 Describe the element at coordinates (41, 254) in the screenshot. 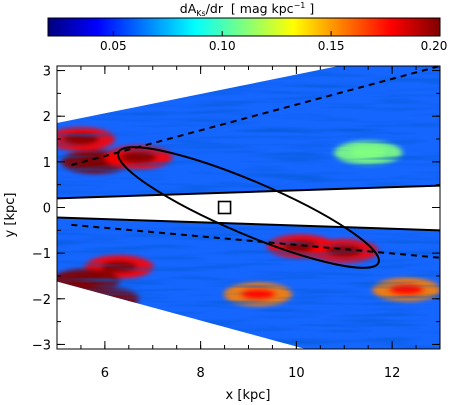

I see `y-tick-label: −1` at that location.